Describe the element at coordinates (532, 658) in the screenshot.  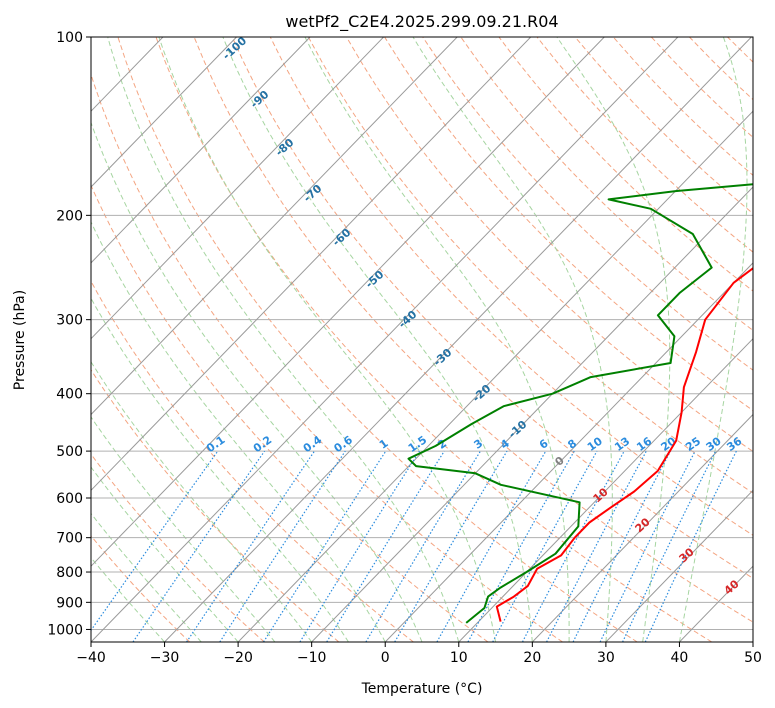
I see `x-tick-label: 20` at that location.